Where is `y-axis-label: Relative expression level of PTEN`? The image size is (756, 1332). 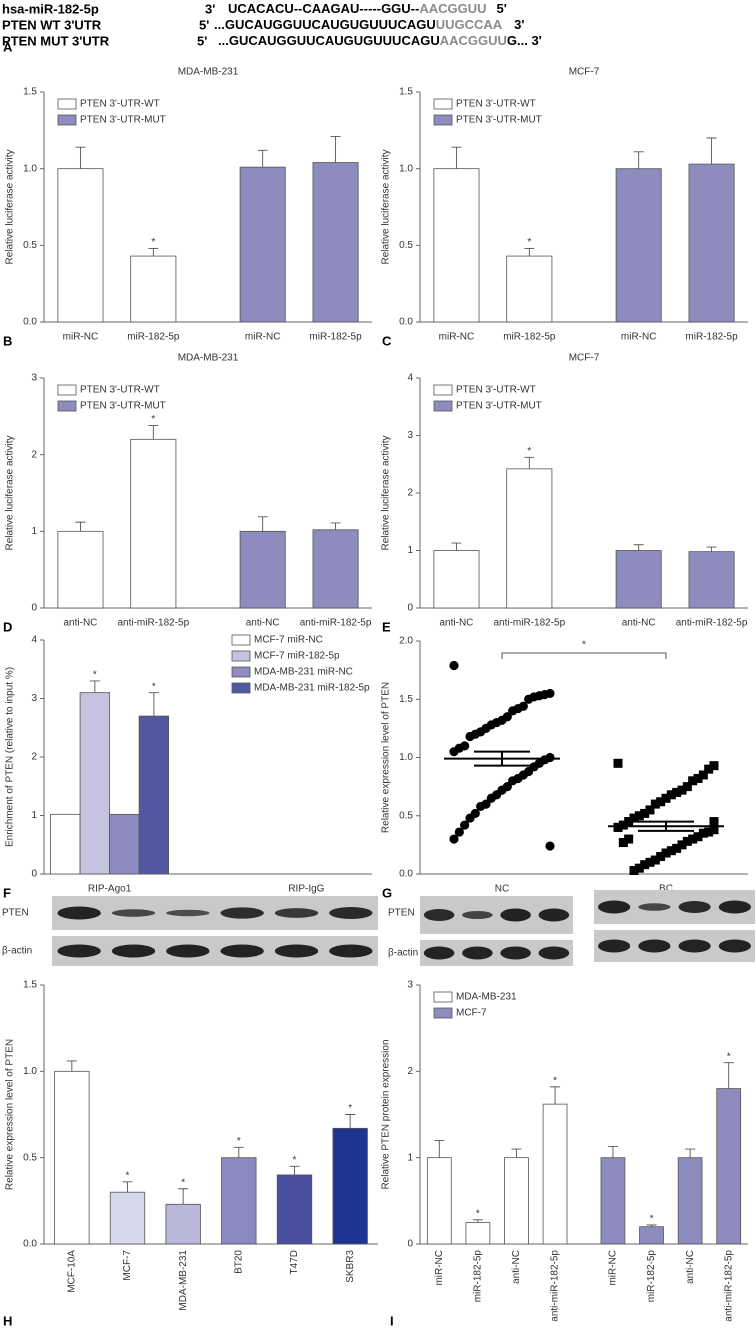
y-axis-label: Relative expression level of PTEN is located at coordinates (386, 757).